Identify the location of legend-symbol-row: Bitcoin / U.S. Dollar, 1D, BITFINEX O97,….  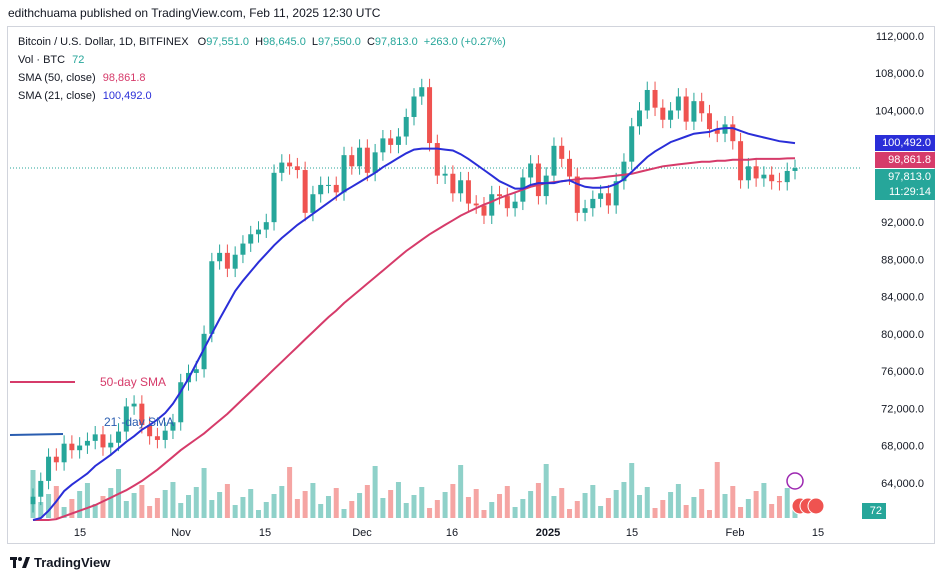
(262, 42).